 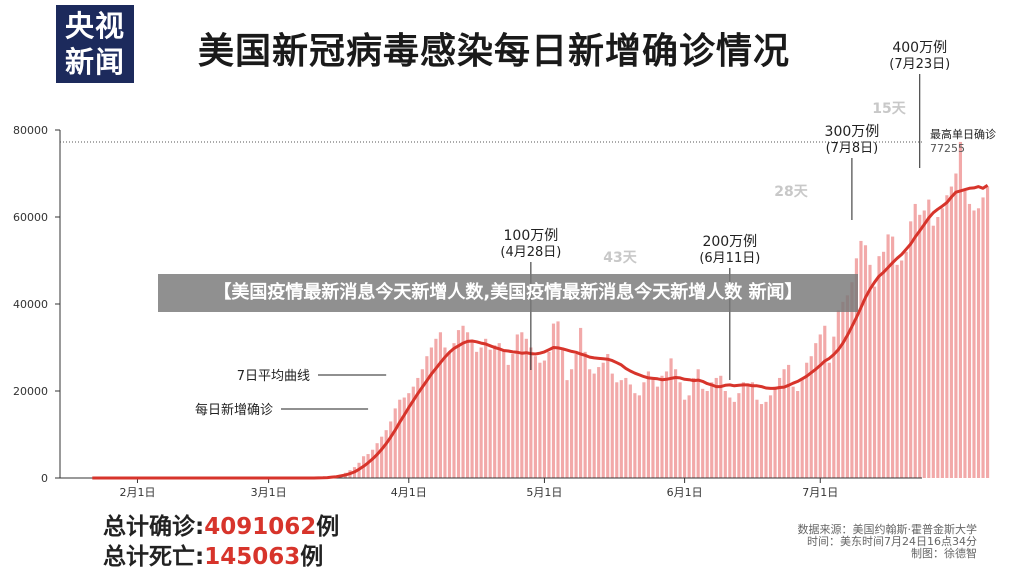 What do you see at coordinates (963, 134) in the screenshot?
I see `max-daily-label: 最高单日确诊` at bounding box center [963, 134].